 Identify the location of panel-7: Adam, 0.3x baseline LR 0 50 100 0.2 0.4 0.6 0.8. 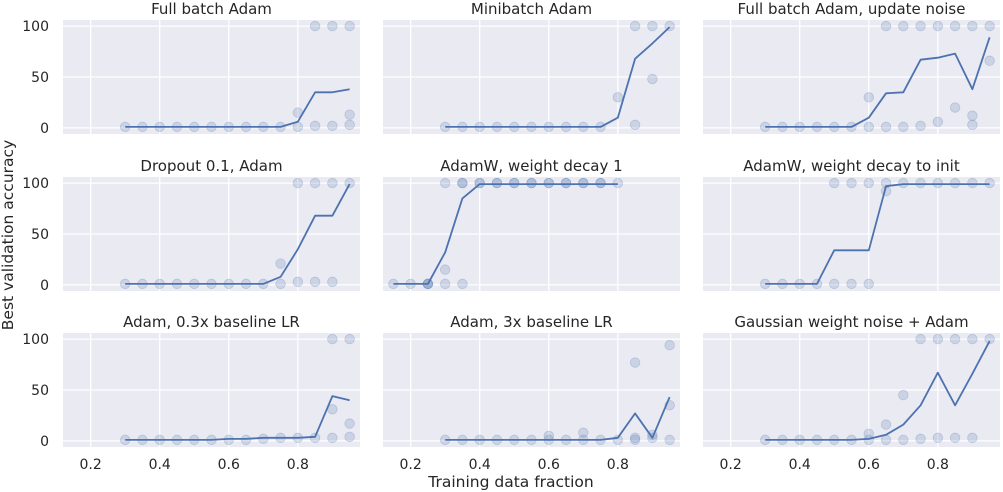
(191, 393).